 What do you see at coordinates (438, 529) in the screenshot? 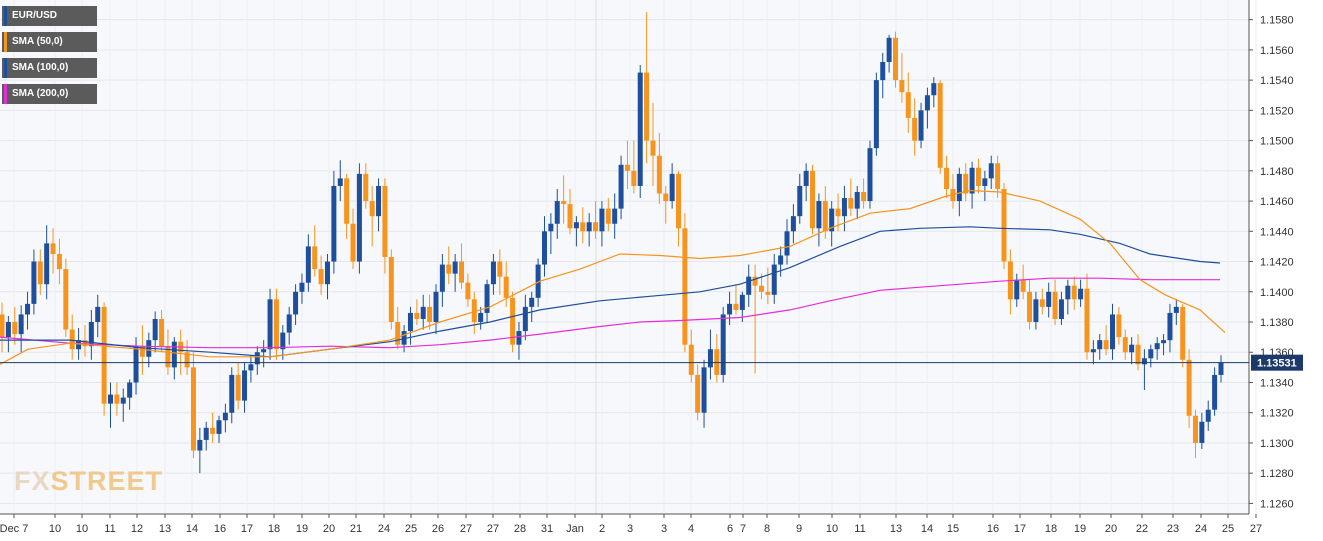
I see `x-tick-label: 26` at bounding box center [438, 529].